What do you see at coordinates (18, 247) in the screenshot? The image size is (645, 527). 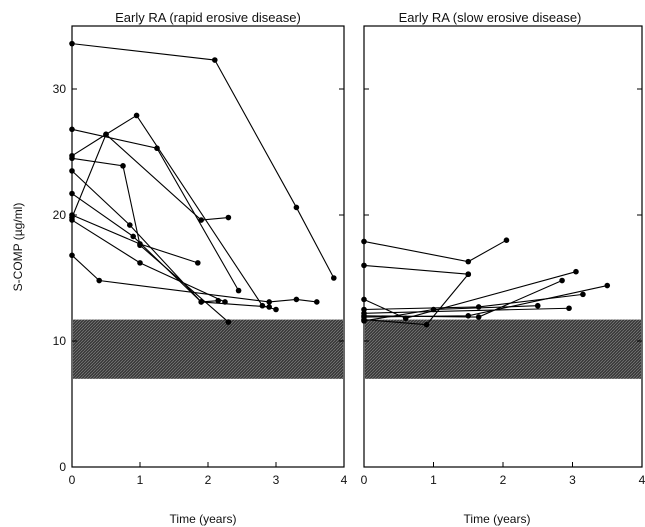 I see `y-axis-label: S-COMP (µg/ml)` at bounding box center [18, 247].